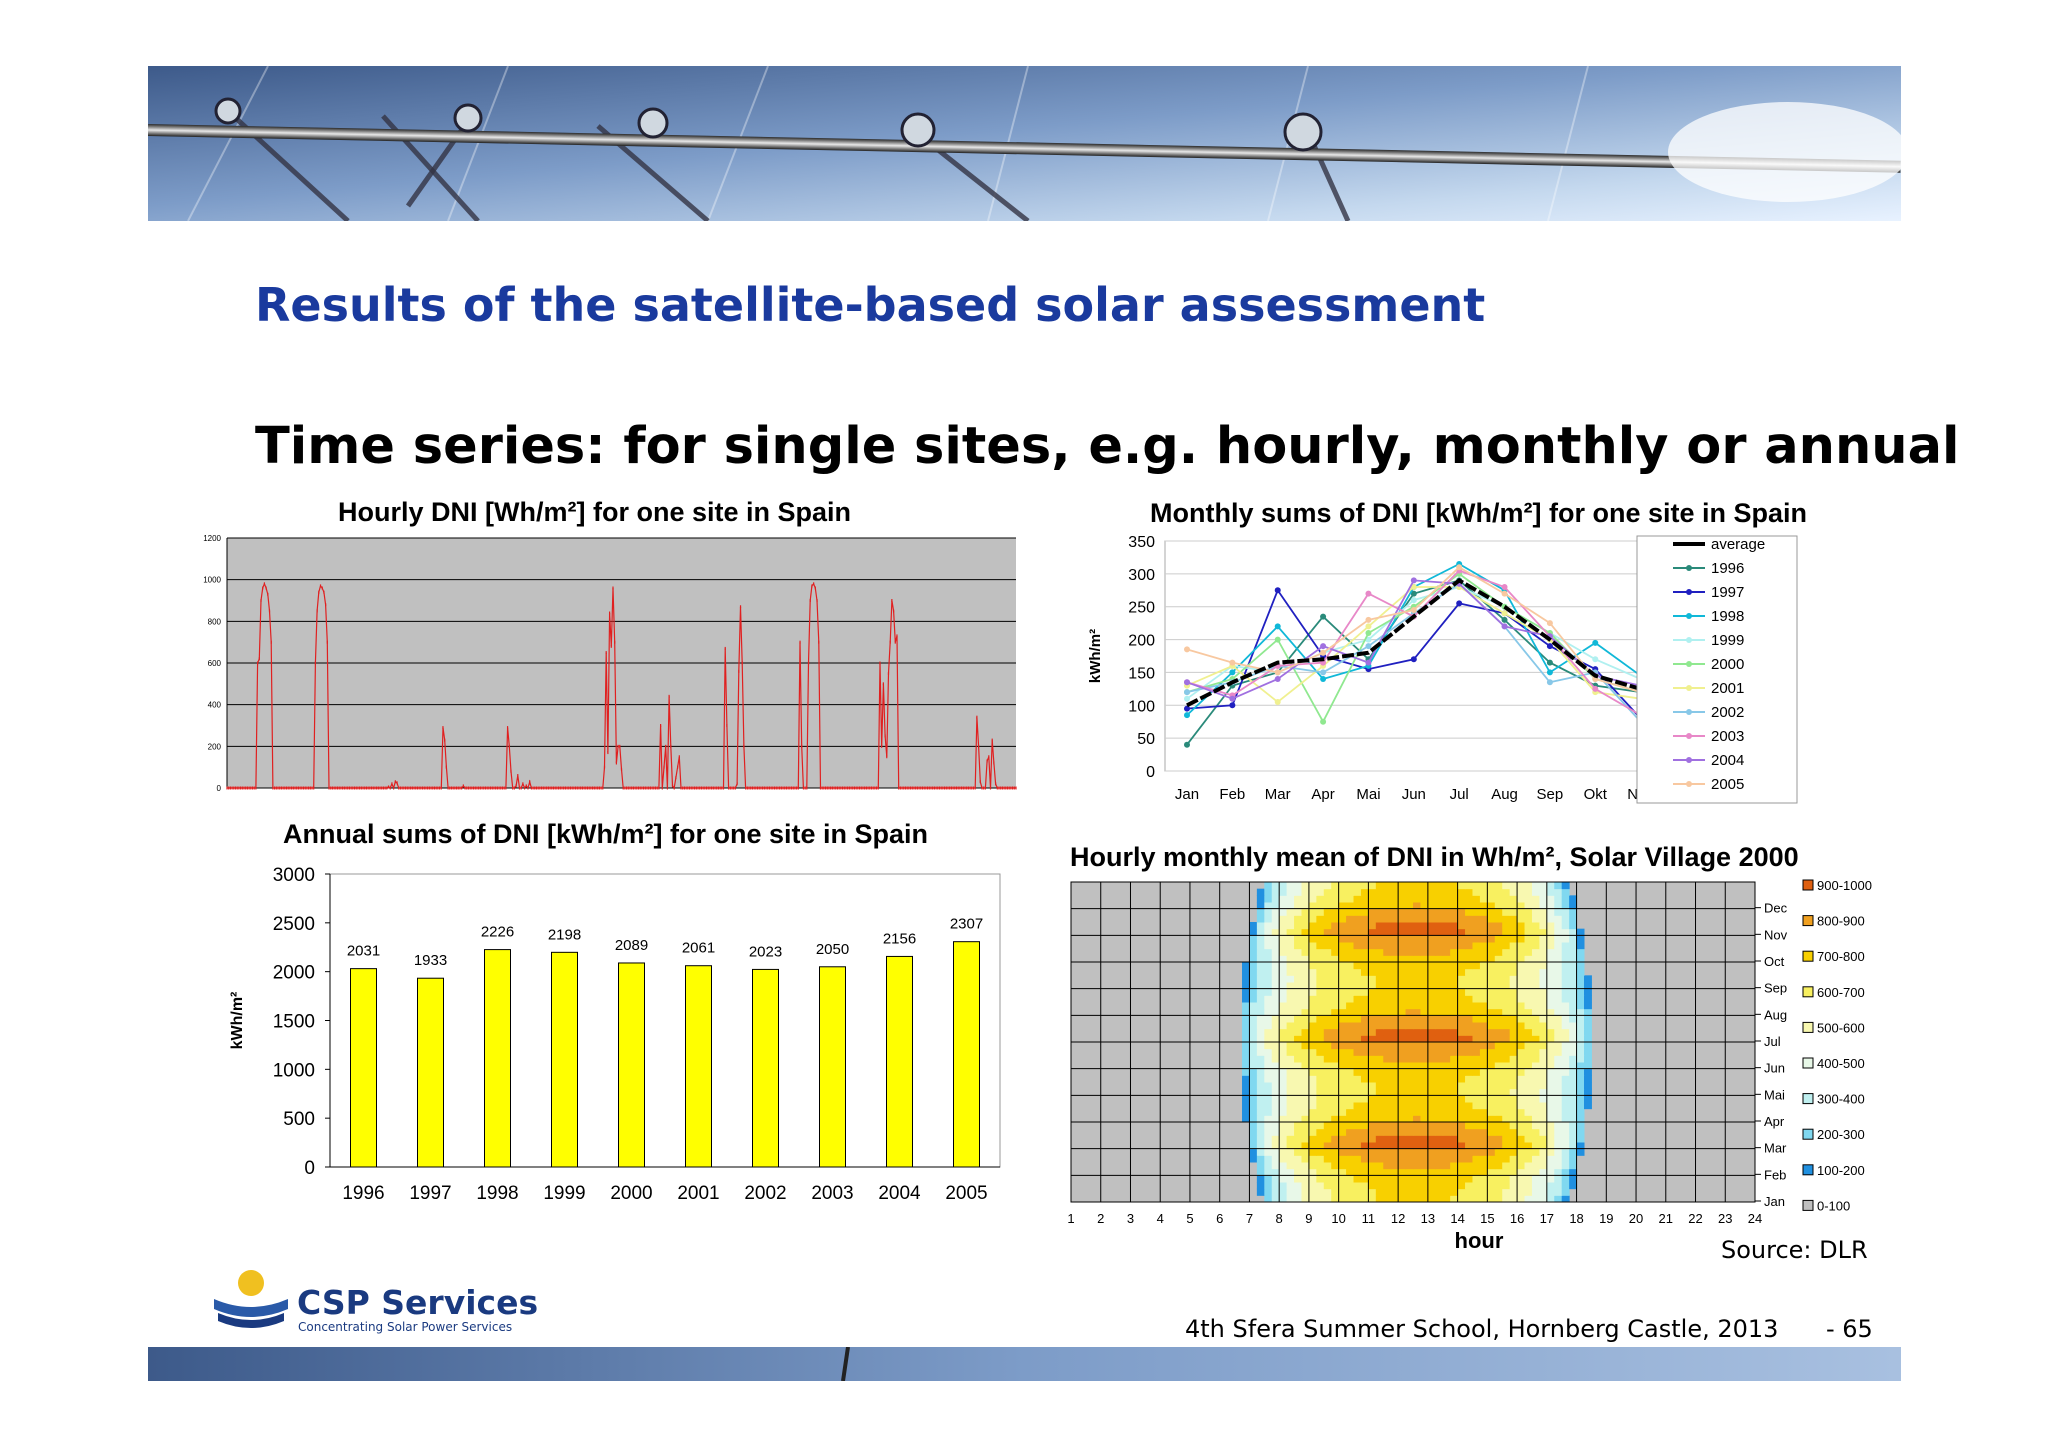 The width and height of the screenshot is (2048, 1448). Describe the element at coordinates (1774, 1094) in the screenshot. I see `y-tick-label: Mai` at that location.